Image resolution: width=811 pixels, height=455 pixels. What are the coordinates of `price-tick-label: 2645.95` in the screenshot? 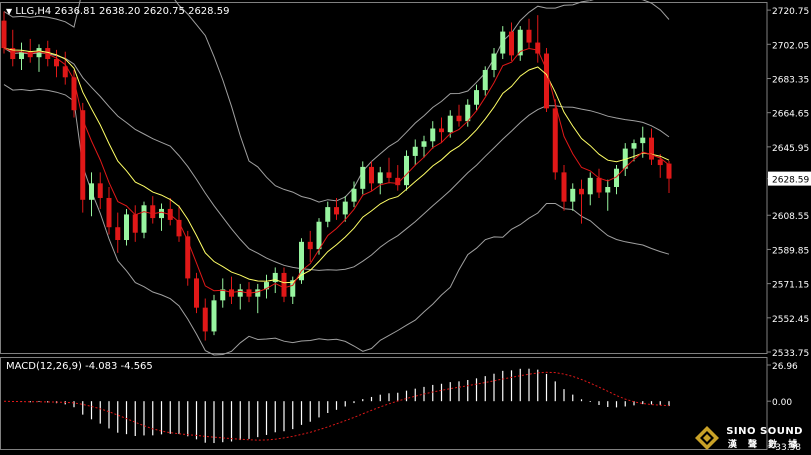 It's located at (790, 149).